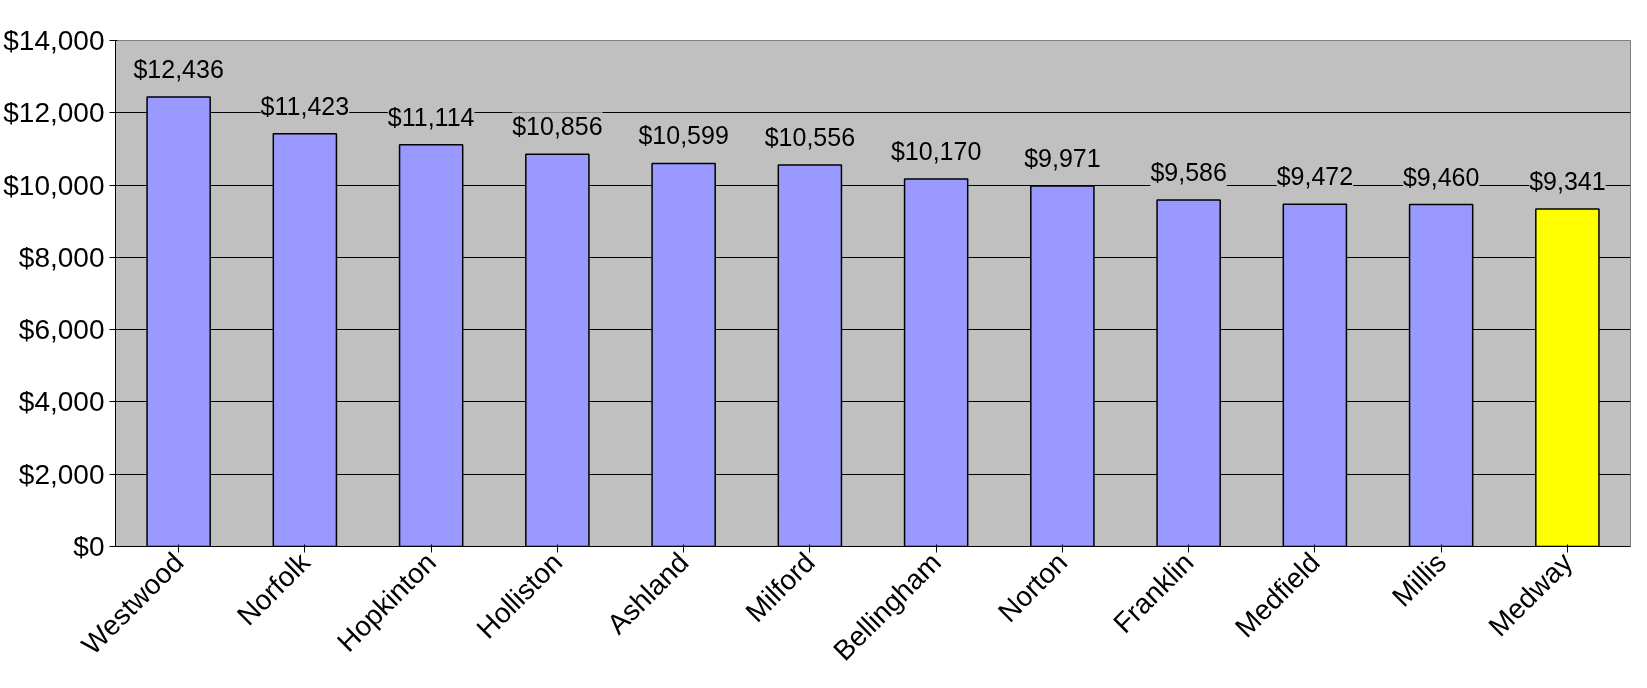 This screenshot has height=688, width=1647. What do you see at coordinates (54, 185) in the screenshot?
I see `y-tick-label: $10,000` at bounding box center [54, 185].